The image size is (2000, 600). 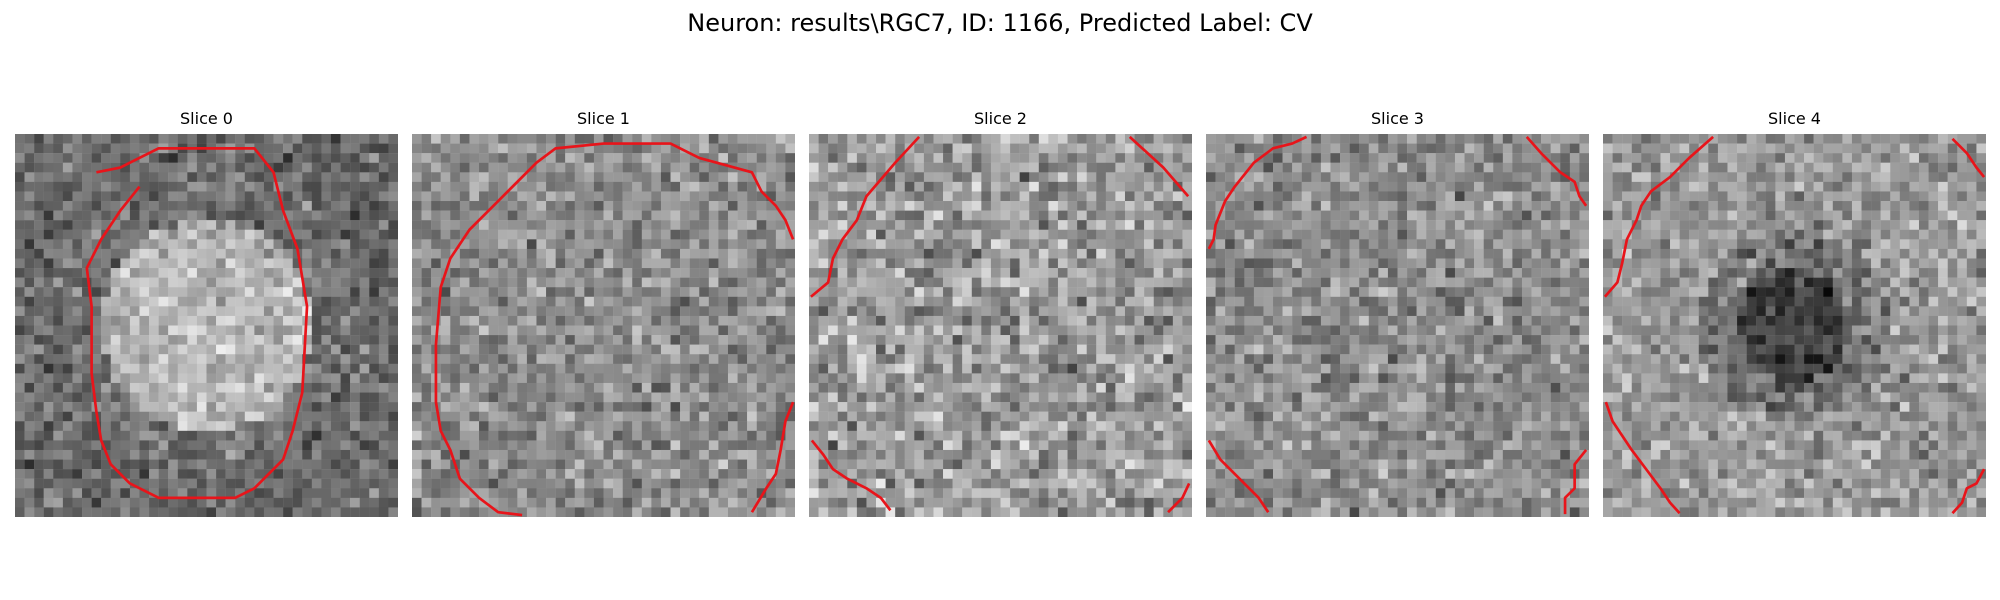 What do you see at coordinates (851, 475) in the screenshot?
I see `contour-line-2c` at bounding box center [851, 475].